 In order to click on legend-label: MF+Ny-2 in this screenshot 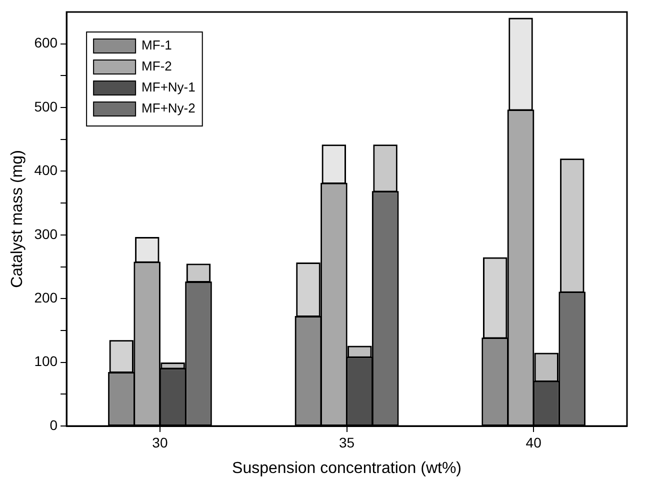, I will do `click(169, 108)`.